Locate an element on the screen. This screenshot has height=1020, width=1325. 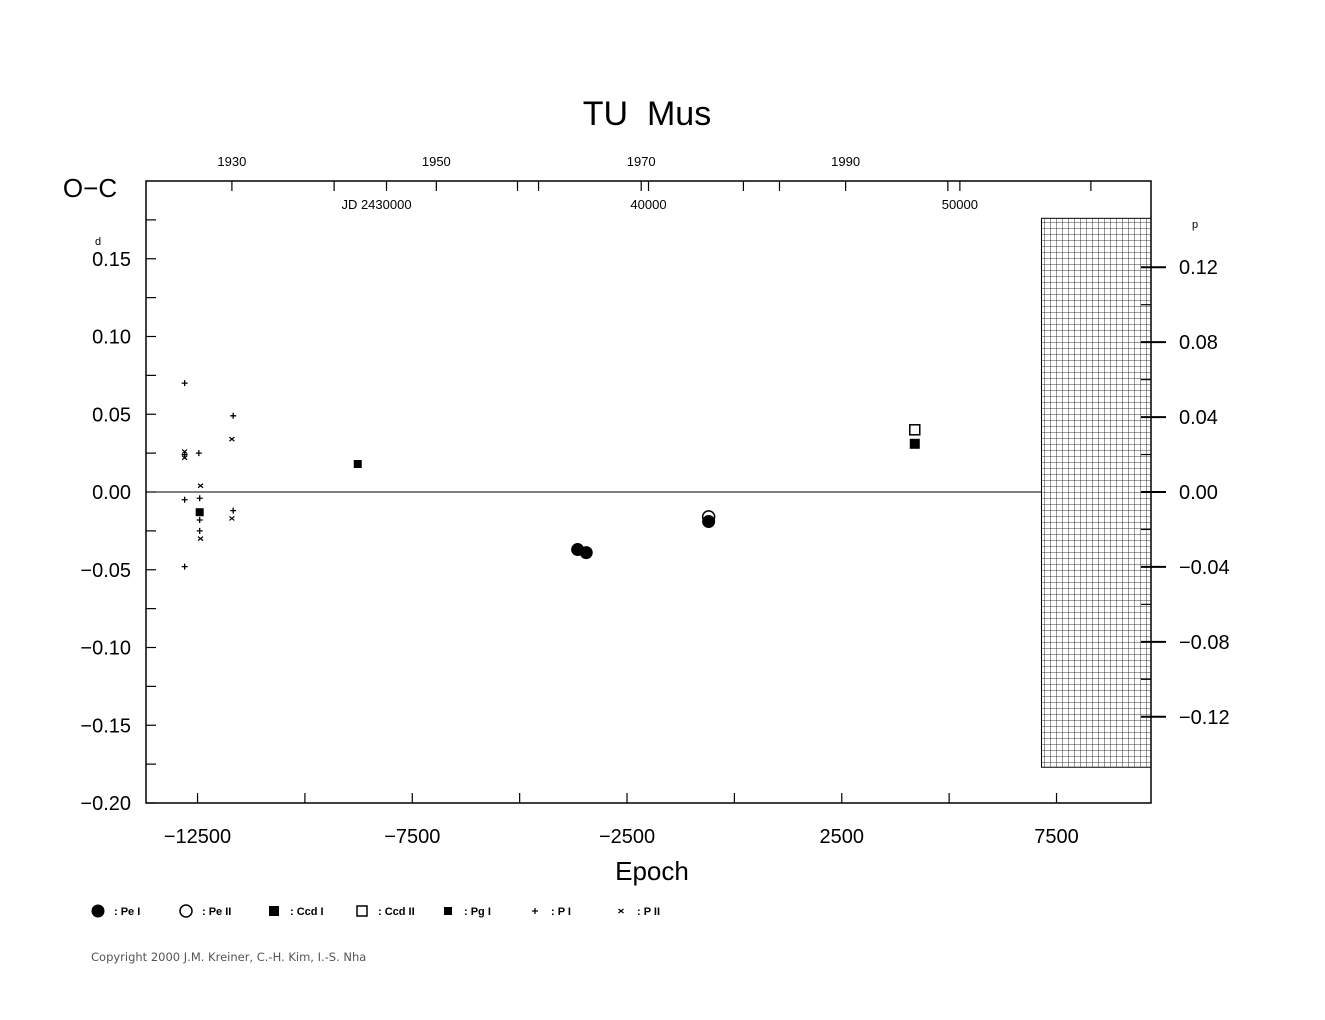
right-y-tick-label: 0.00 is located at coordinates (1198, 493).